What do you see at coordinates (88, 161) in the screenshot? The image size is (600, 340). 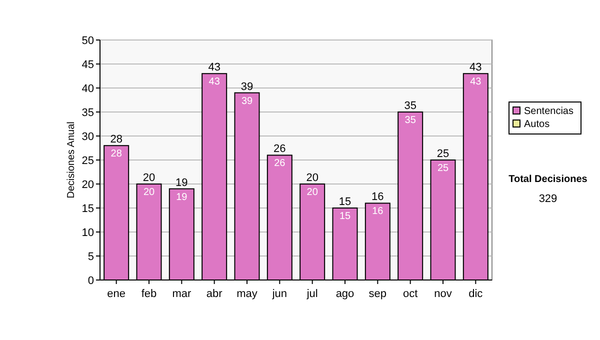 I see `y-tick-label: 25` at bounding box center [88, 161].